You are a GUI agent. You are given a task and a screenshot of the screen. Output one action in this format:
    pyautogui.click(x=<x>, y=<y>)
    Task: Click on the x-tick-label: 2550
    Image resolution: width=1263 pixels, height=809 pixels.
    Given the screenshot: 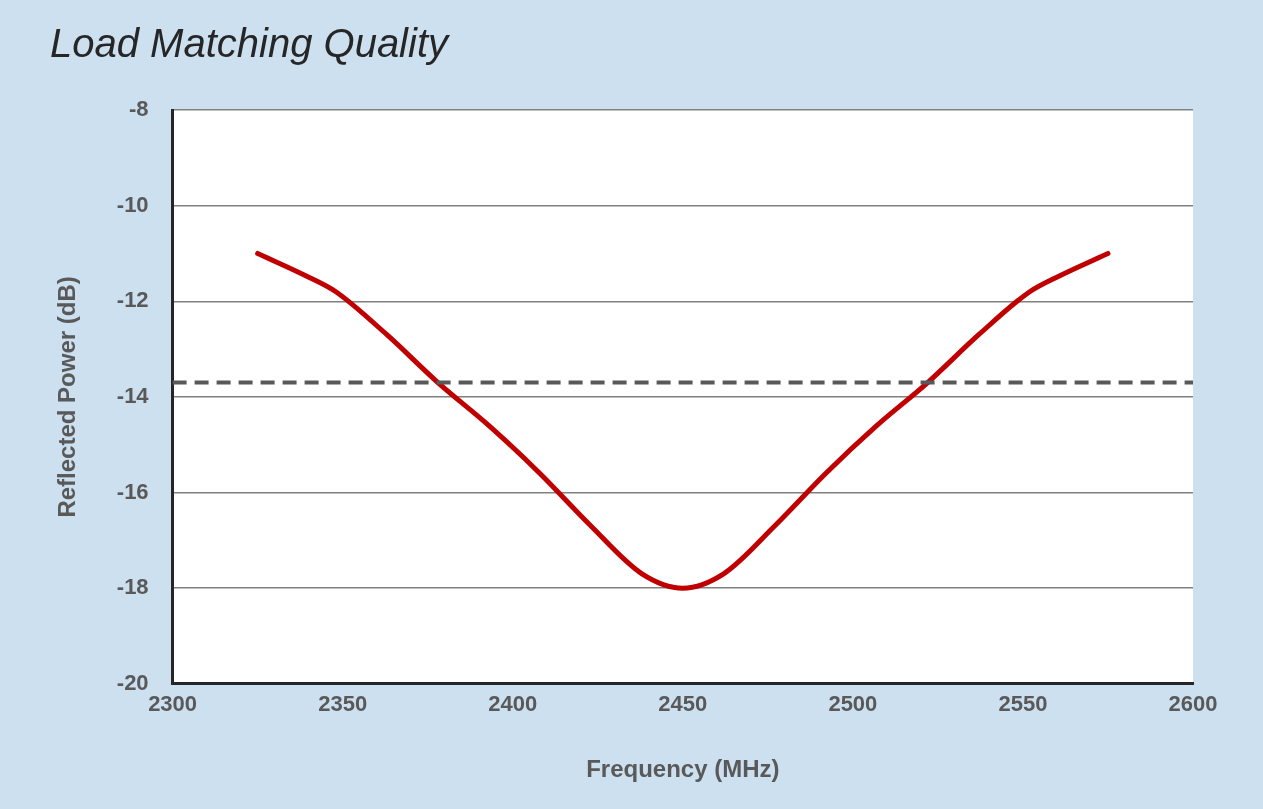 What is the action you would take?
    pyautogui.click(x=1023, y=704)
    